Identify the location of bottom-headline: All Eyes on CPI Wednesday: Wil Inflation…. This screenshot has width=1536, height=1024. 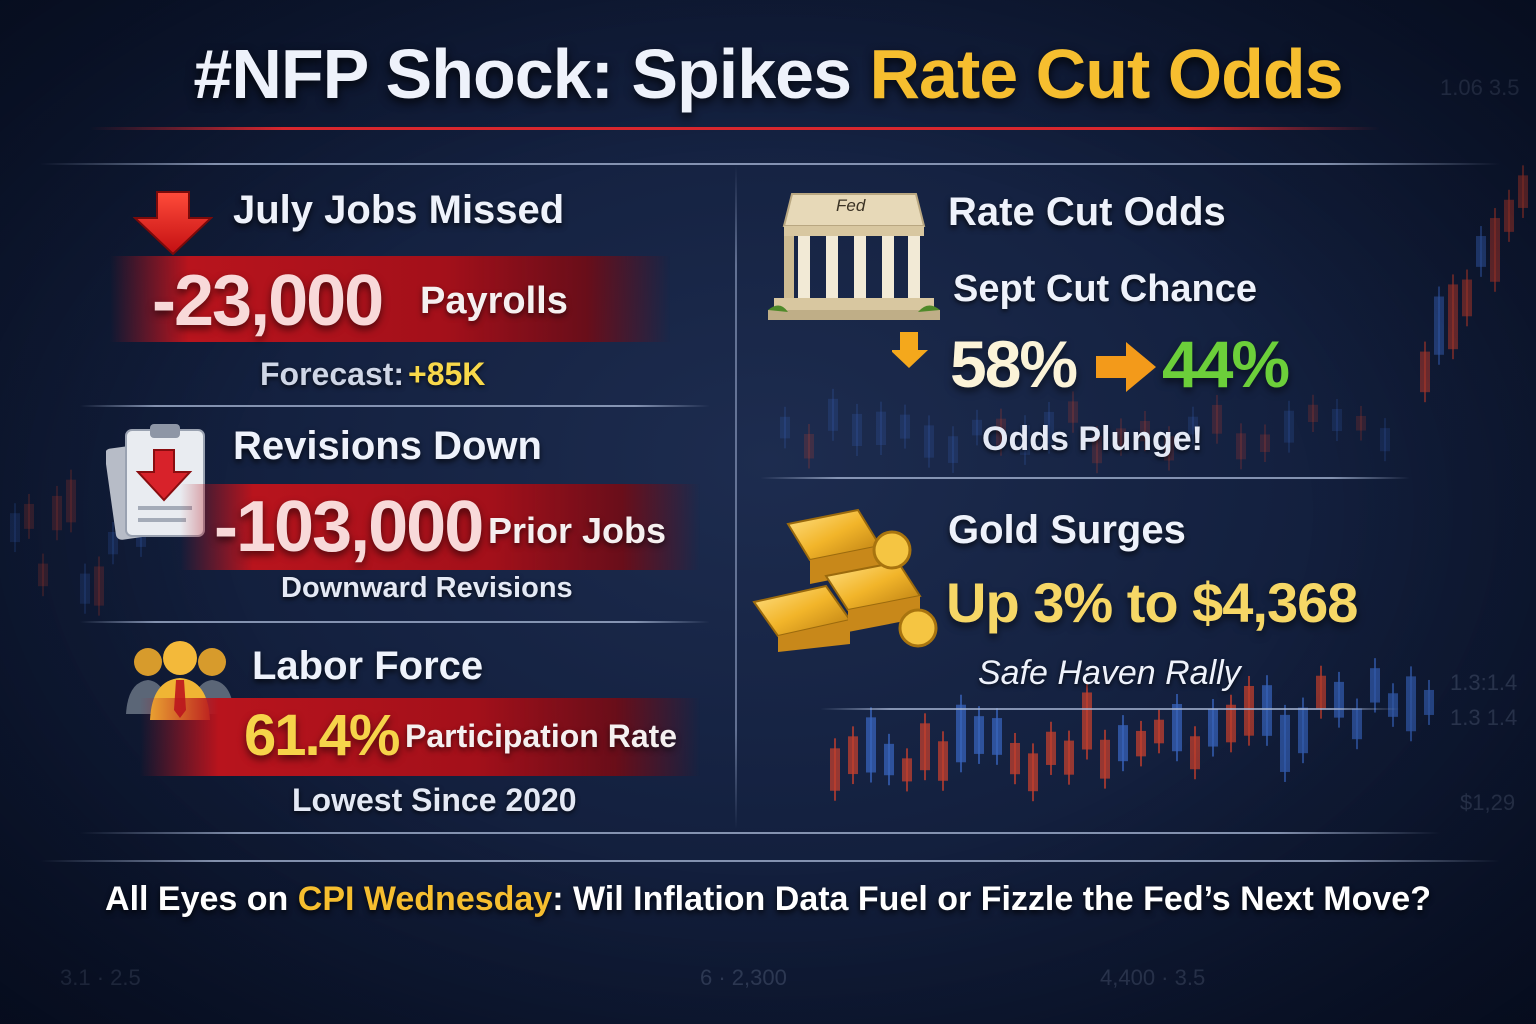
(768, 899).